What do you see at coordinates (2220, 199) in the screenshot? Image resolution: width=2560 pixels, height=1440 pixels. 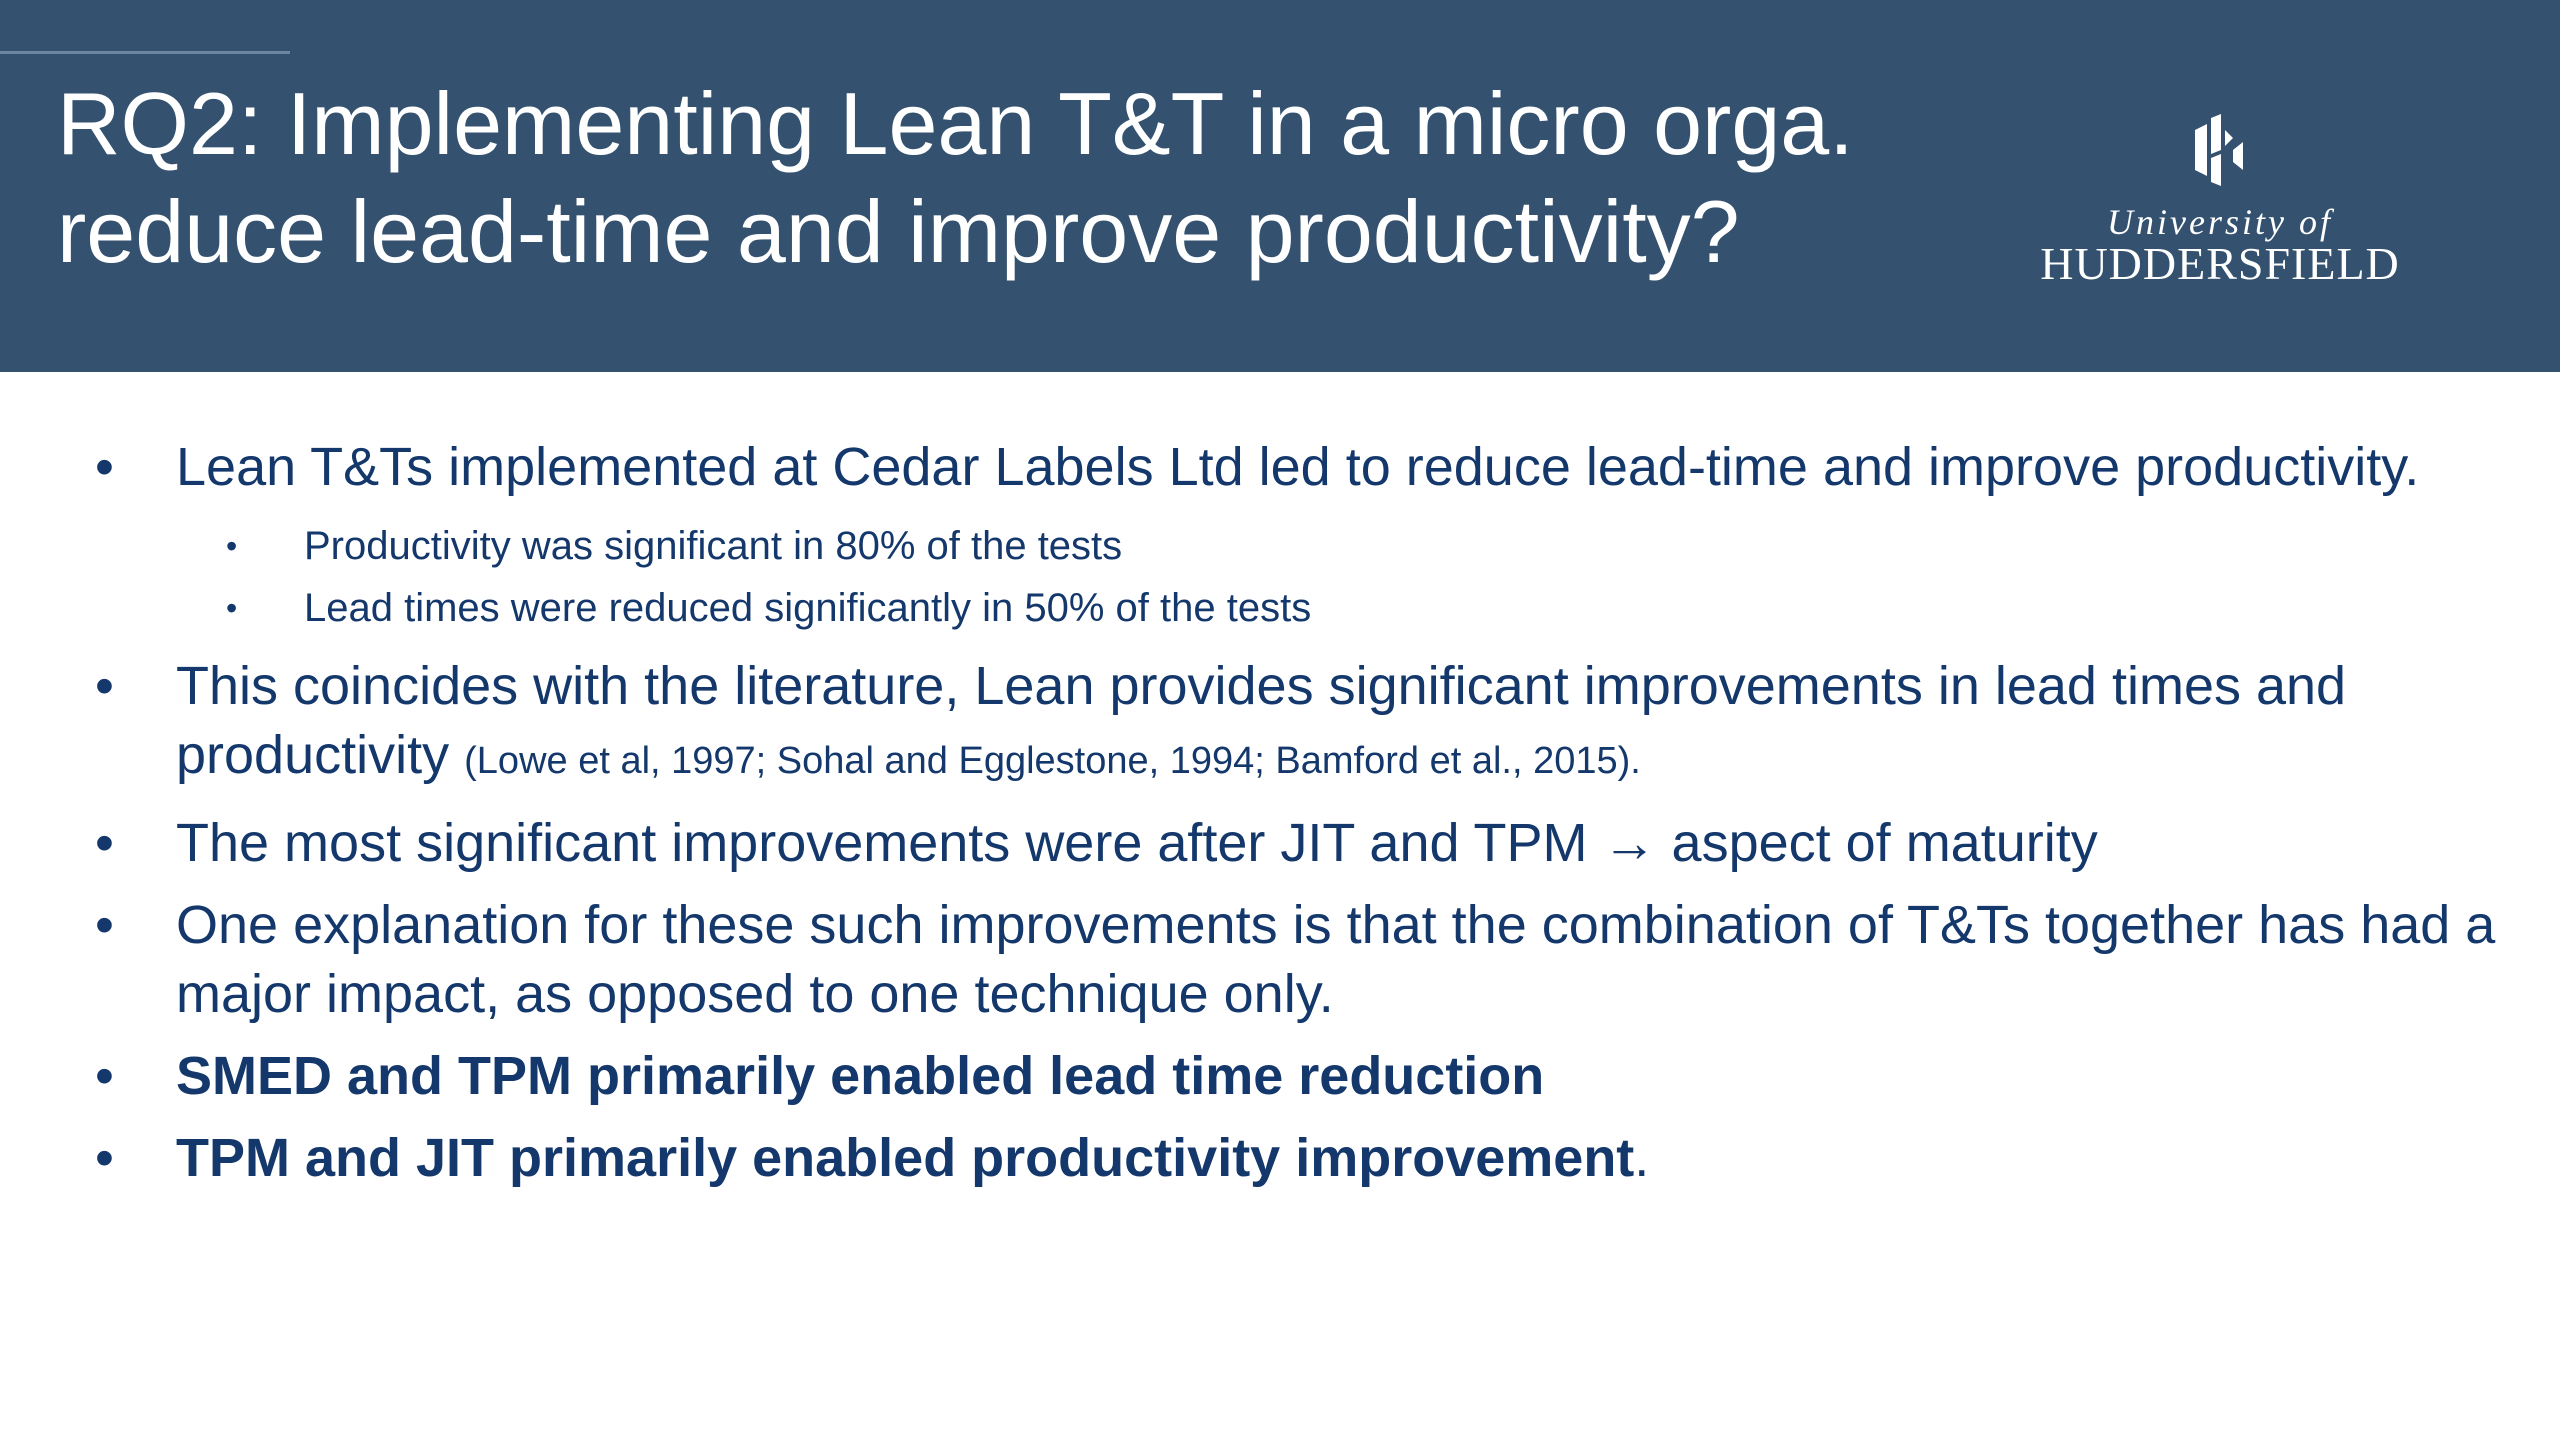 I see `logo: University of HUDDERSFIELD` at bounding box center [2220, 199].